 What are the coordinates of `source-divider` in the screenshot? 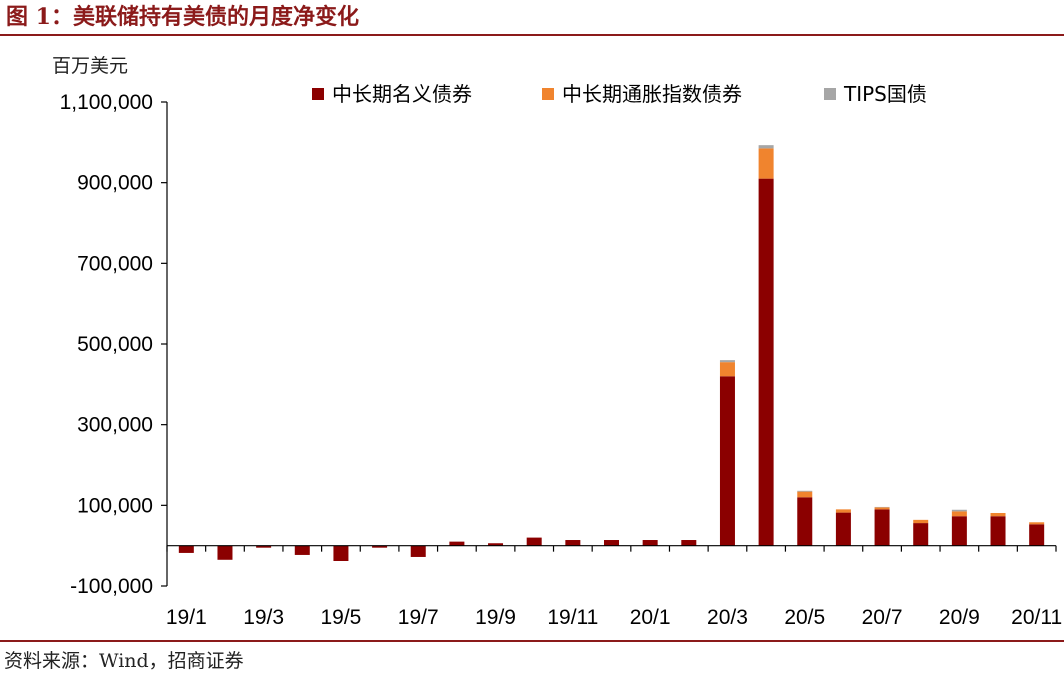 It's located at (532, 641).